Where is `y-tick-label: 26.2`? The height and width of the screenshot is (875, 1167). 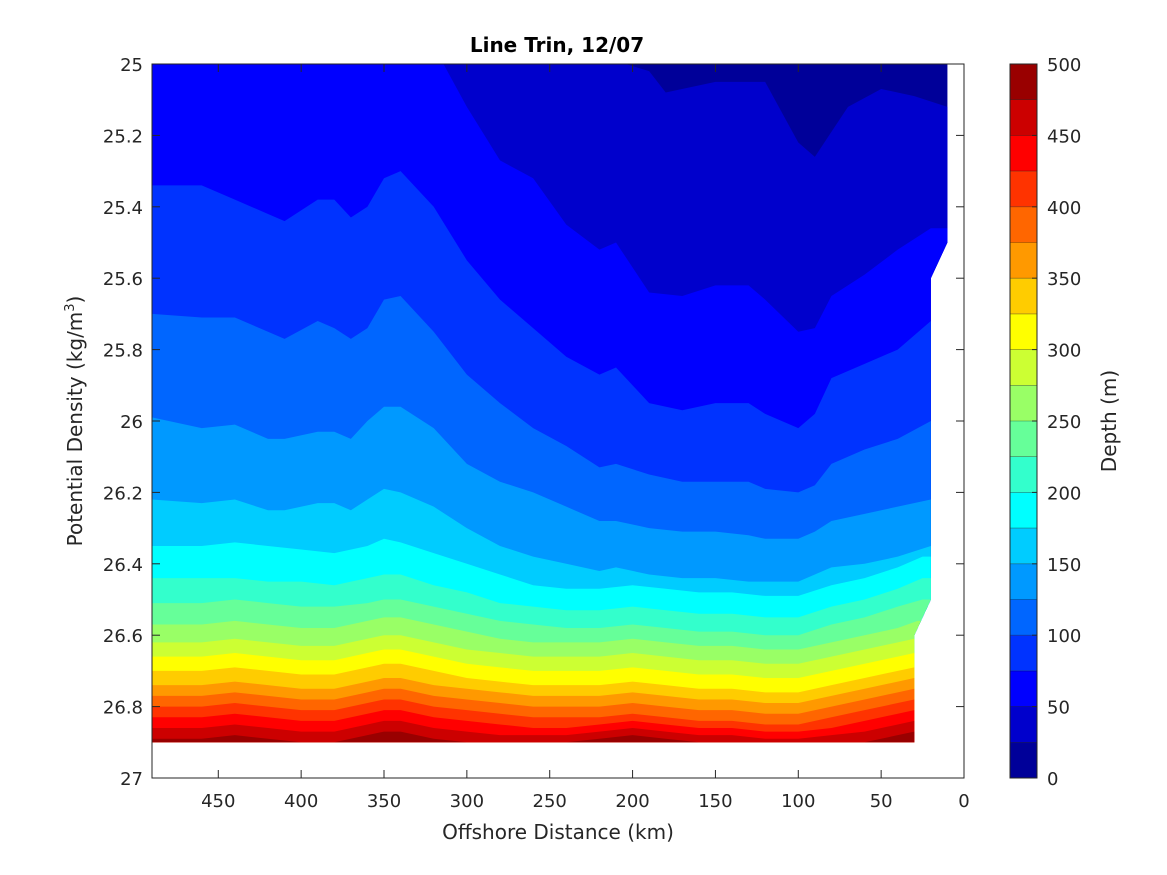 y-tick-label: 26.2 is located at coordinates (123, 493).